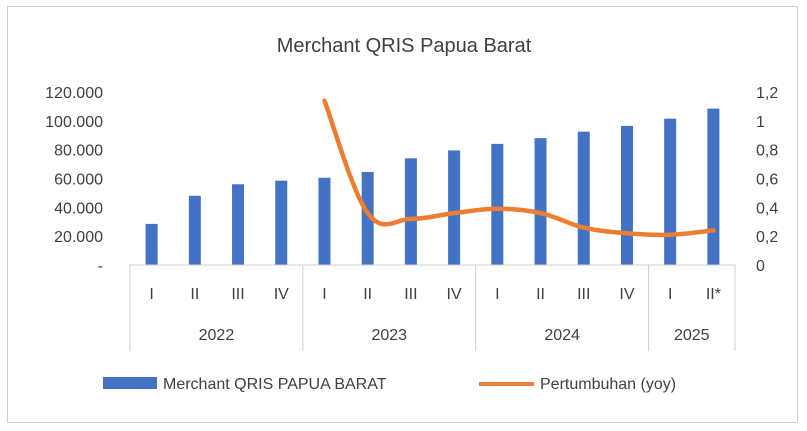  Describe the element at coordinates (100, 266) in the screenshot. I see `left-tick-label: -` at that location.